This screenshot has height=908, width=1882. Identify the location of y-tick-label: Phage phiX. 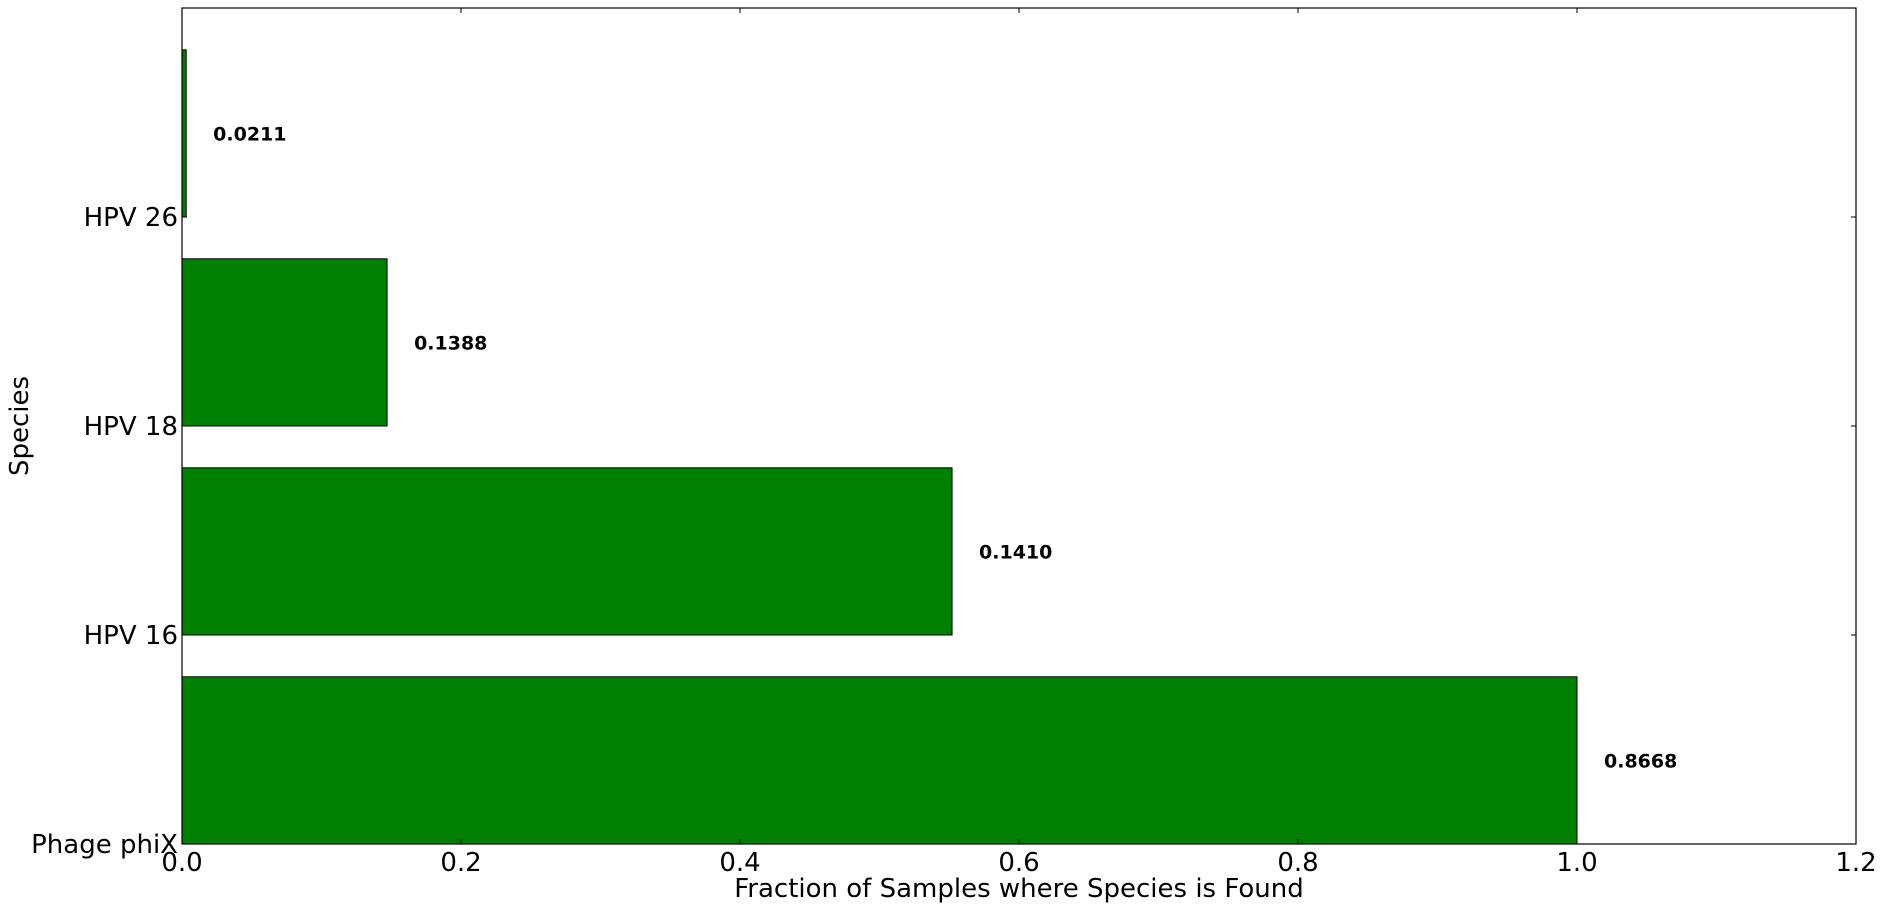
(104, 845).